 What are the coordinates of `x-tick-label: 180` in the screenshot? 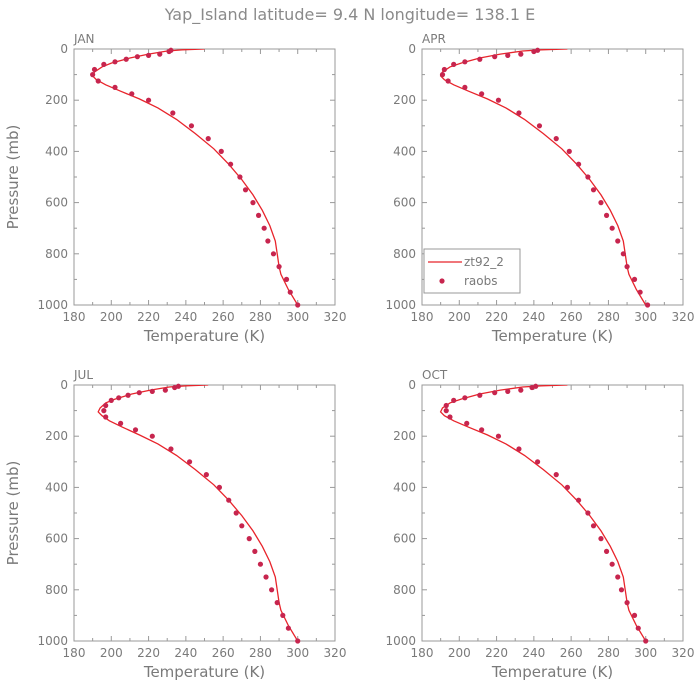 It's located at (74, 317).